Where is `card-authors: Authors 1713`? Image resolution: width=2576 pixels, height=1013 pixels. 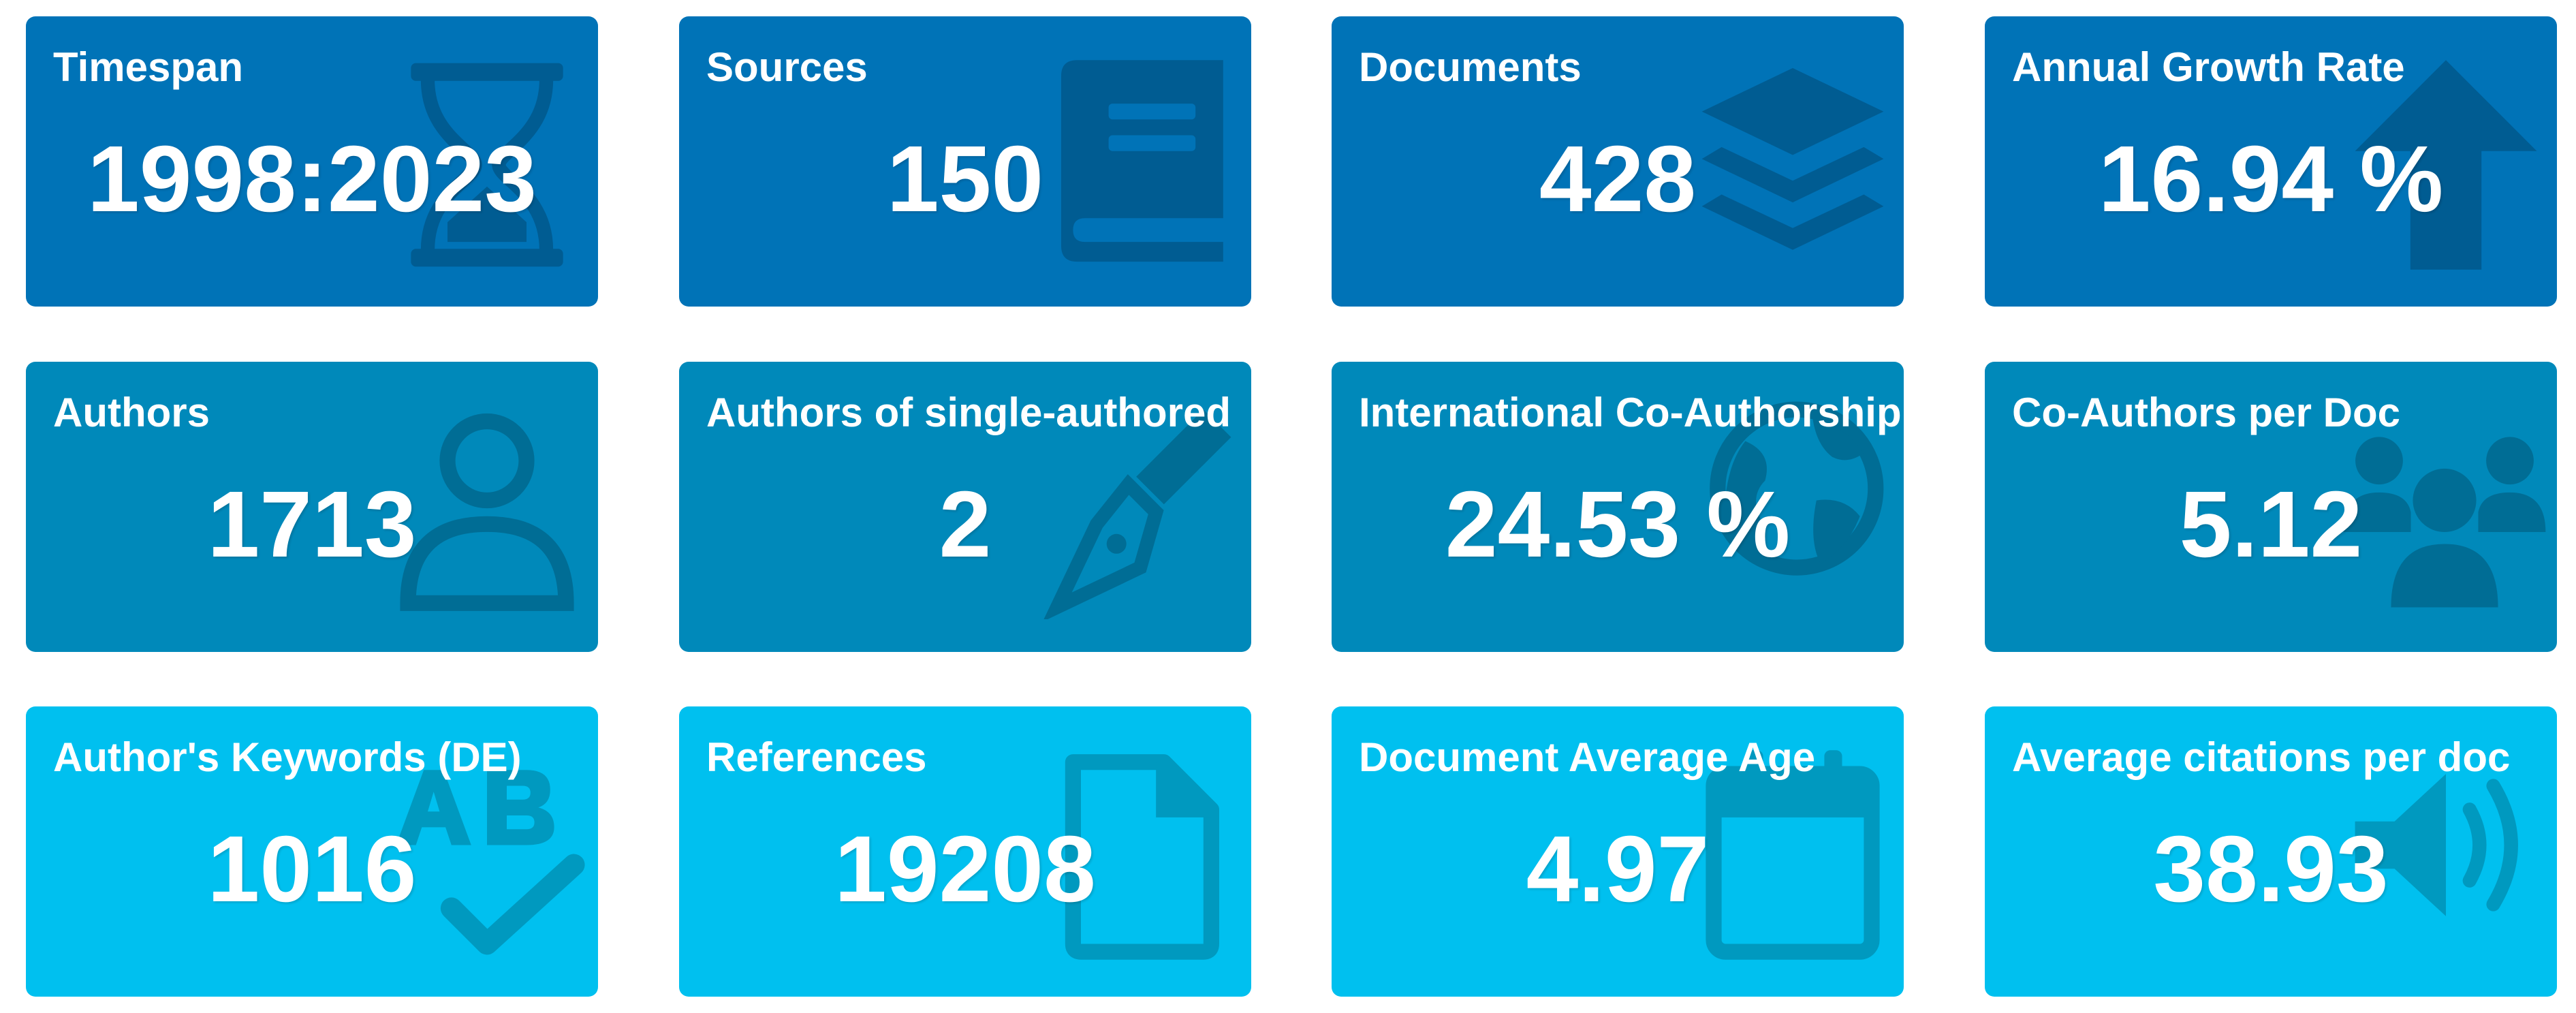
card-authors: Authors 1713 is located at coordinates (312, 507).